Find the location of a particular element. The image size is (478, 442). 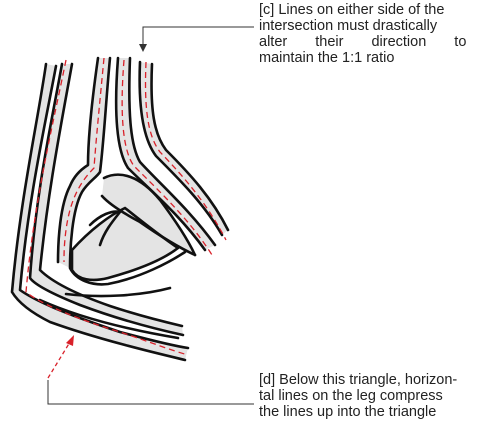

leader-d-line is located at coordinates (150, 392).